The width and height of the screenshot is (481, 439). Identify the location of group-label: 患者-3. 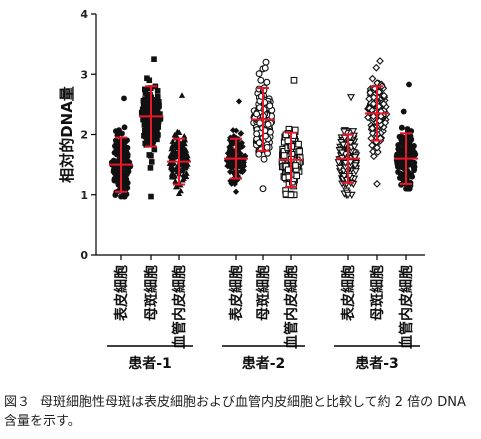
(377, 363).